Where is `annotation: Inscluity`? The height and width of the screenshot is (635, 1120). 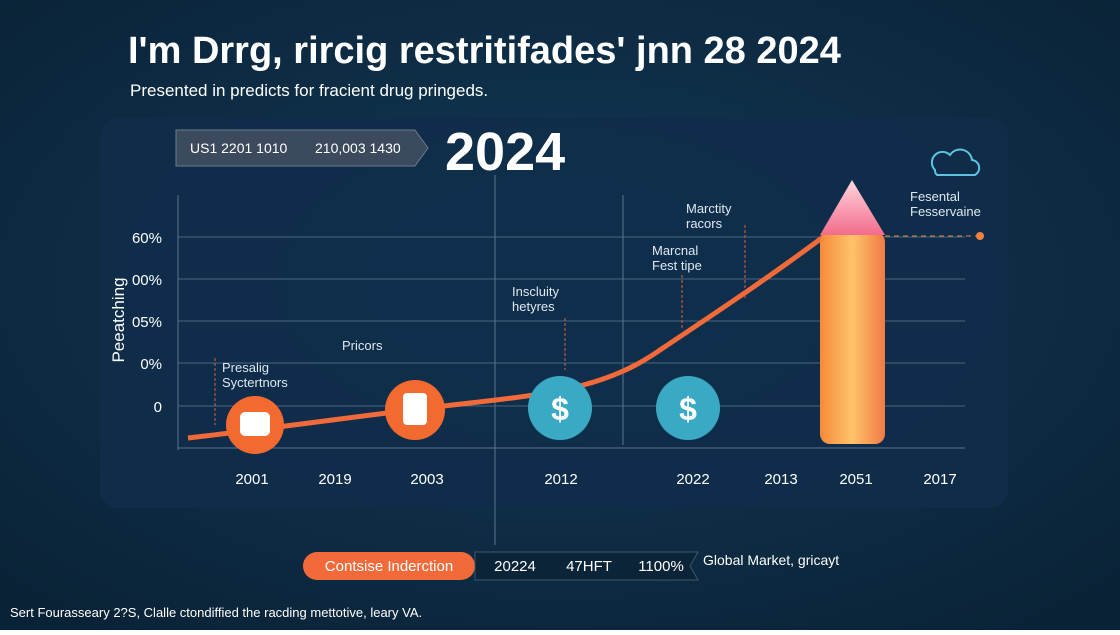
annotation: Inscluity is located at coordinates (535, 291).